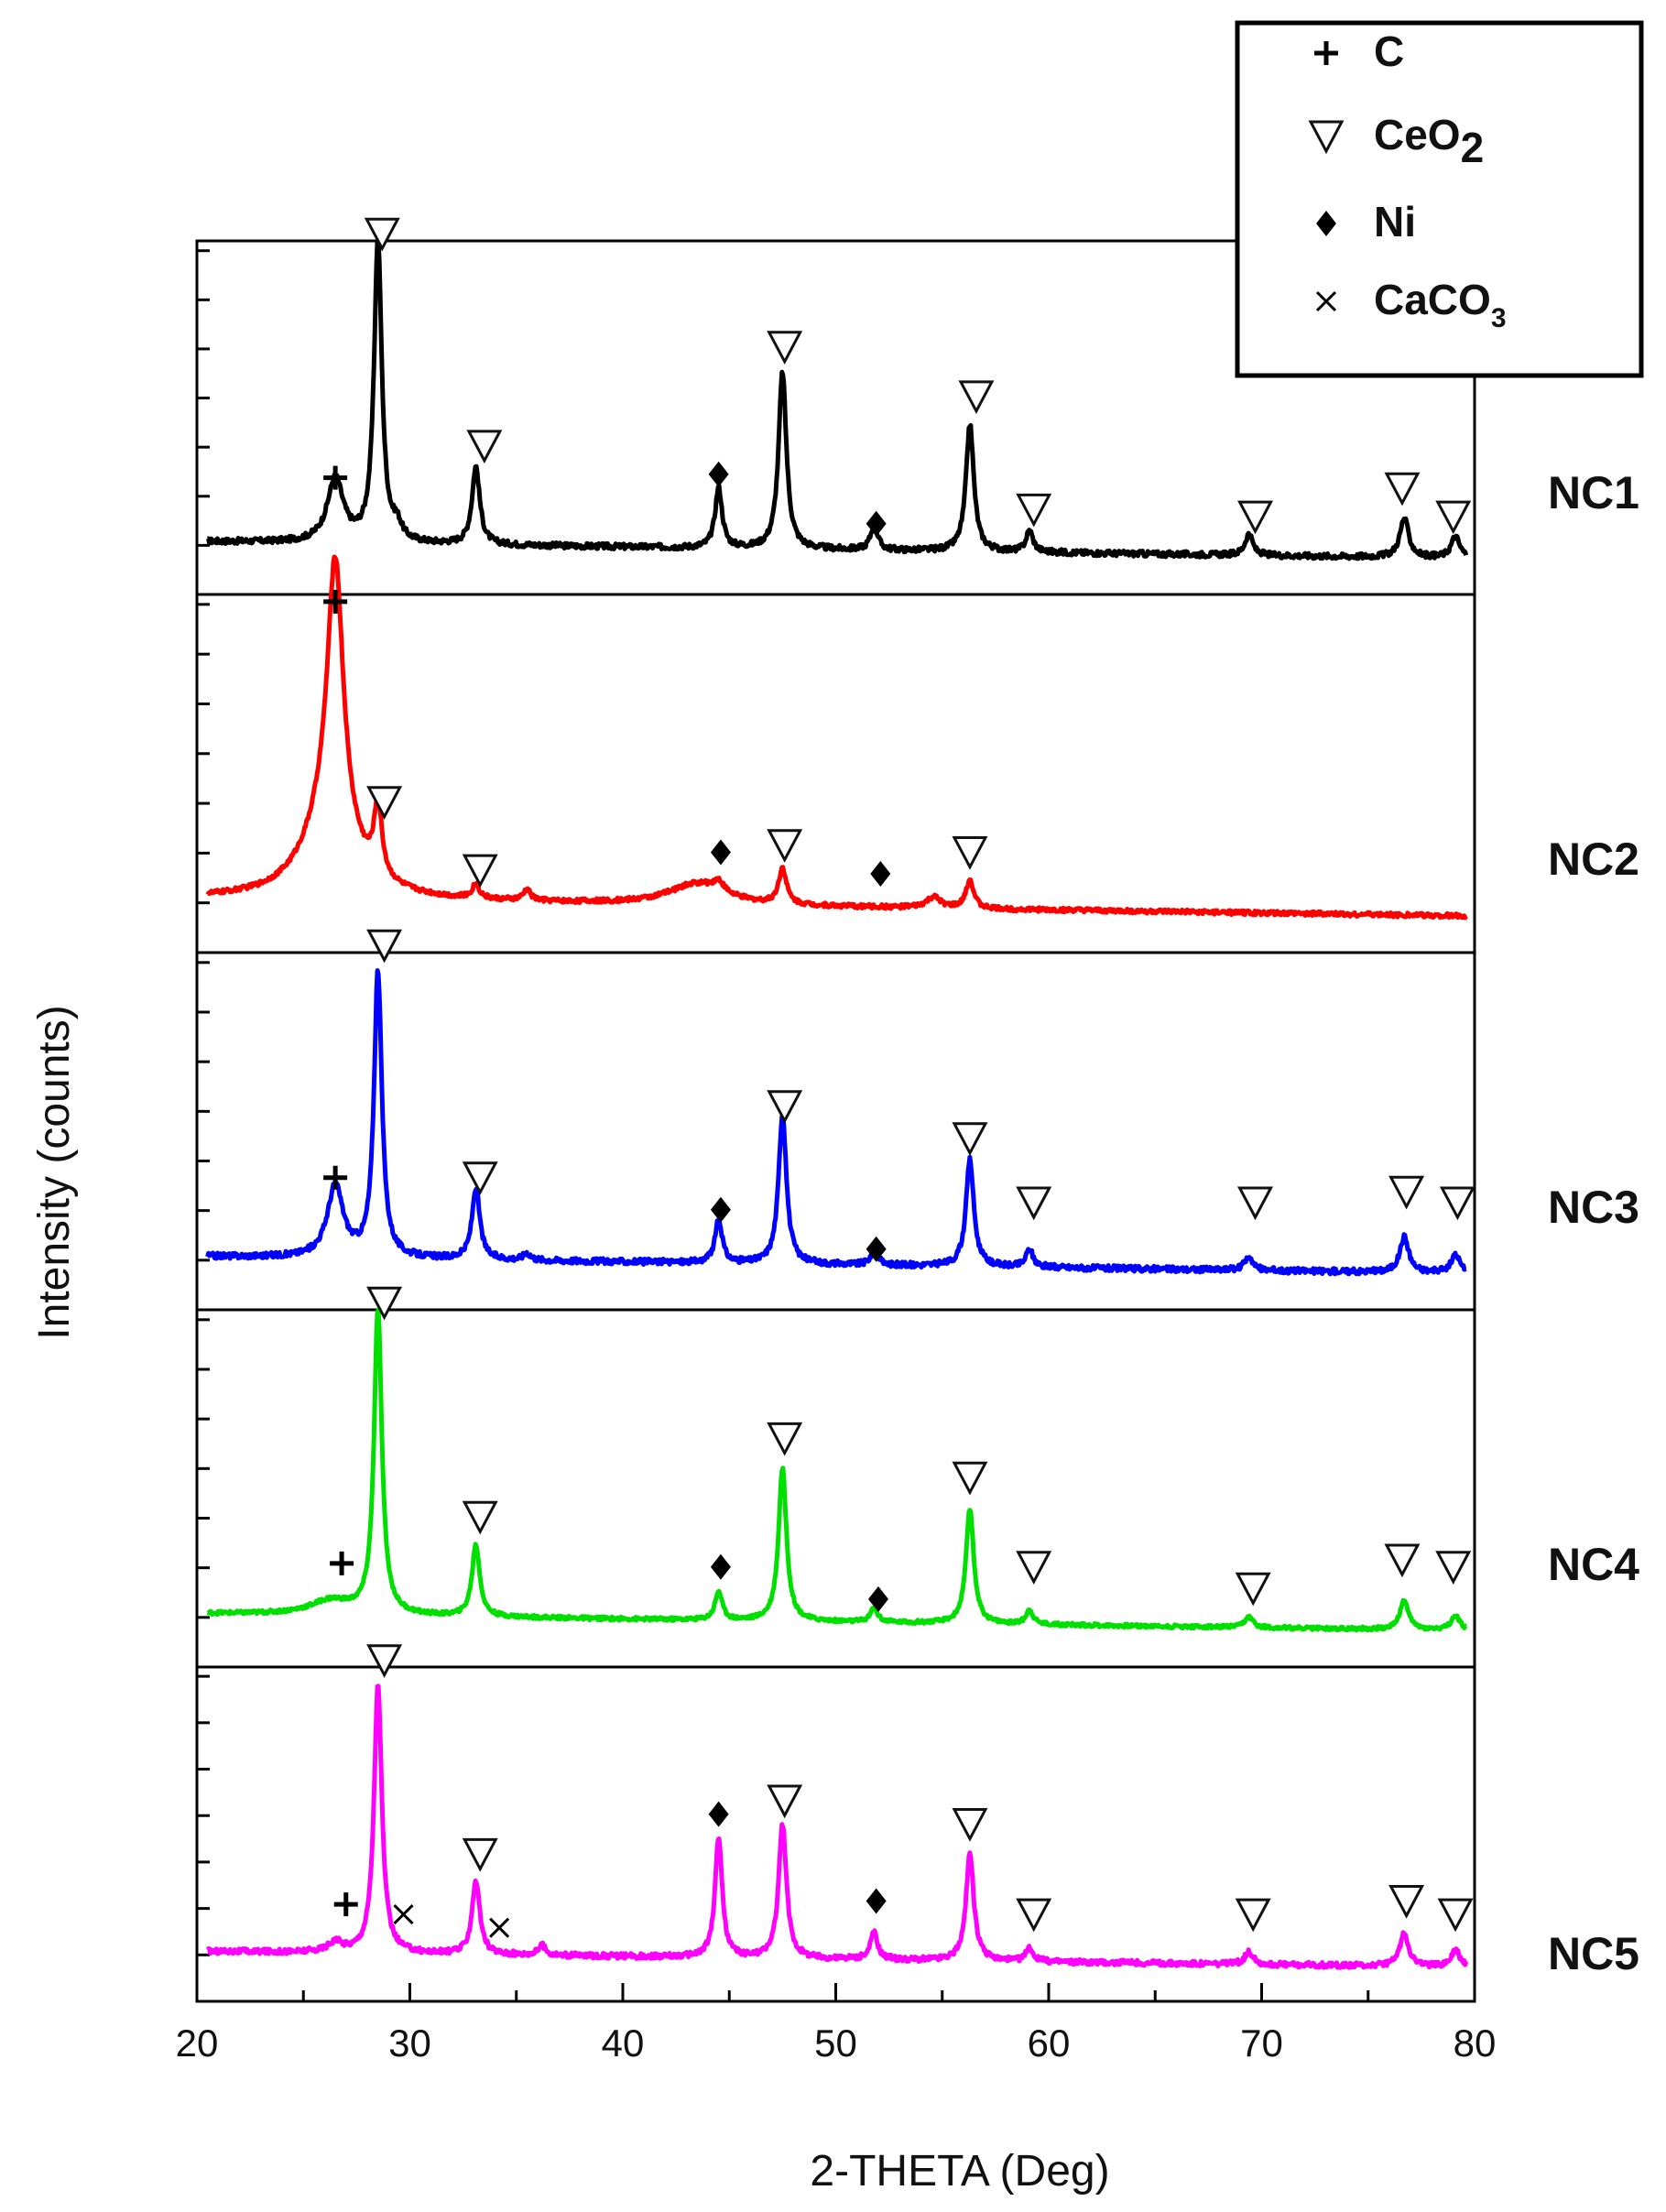 This screenshot has height=2212, width=1666. I want to click on series-label-nc2: NC2, so click(1593, 859).